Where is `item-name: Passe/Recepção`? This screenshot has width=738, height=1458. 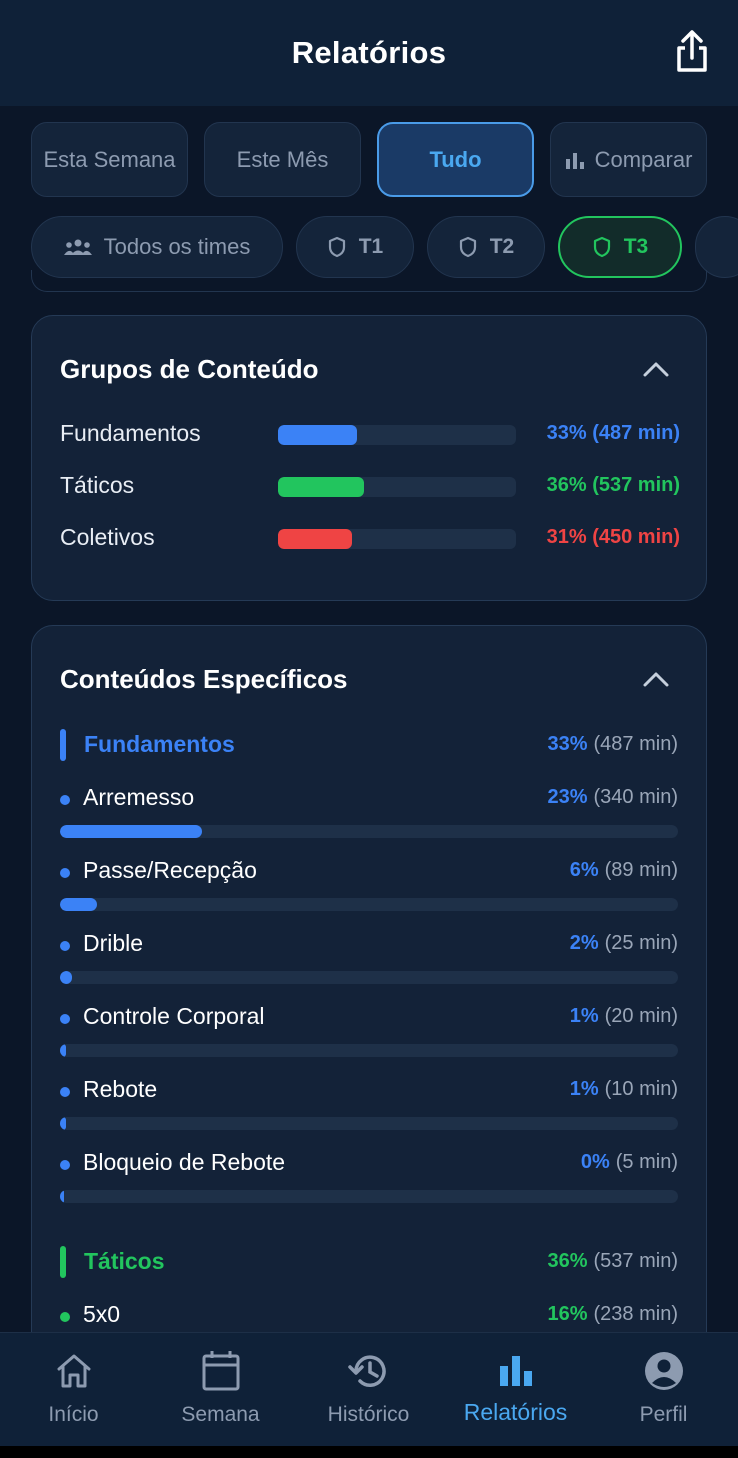 item-name: Passe/Recepção is located at coordinates (170, 870).